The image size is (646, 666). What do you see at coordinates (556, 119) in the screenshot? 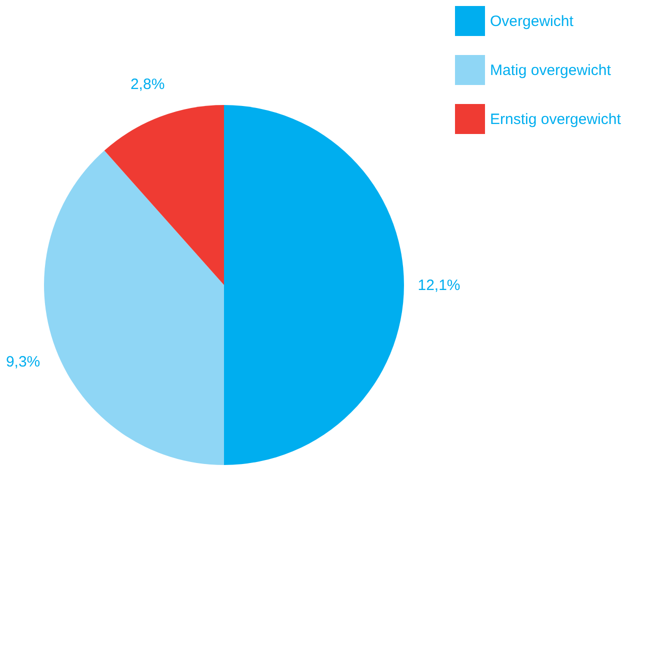
I see `legend-label: Ernstig overgewicht` at bounding box center [556, 119].